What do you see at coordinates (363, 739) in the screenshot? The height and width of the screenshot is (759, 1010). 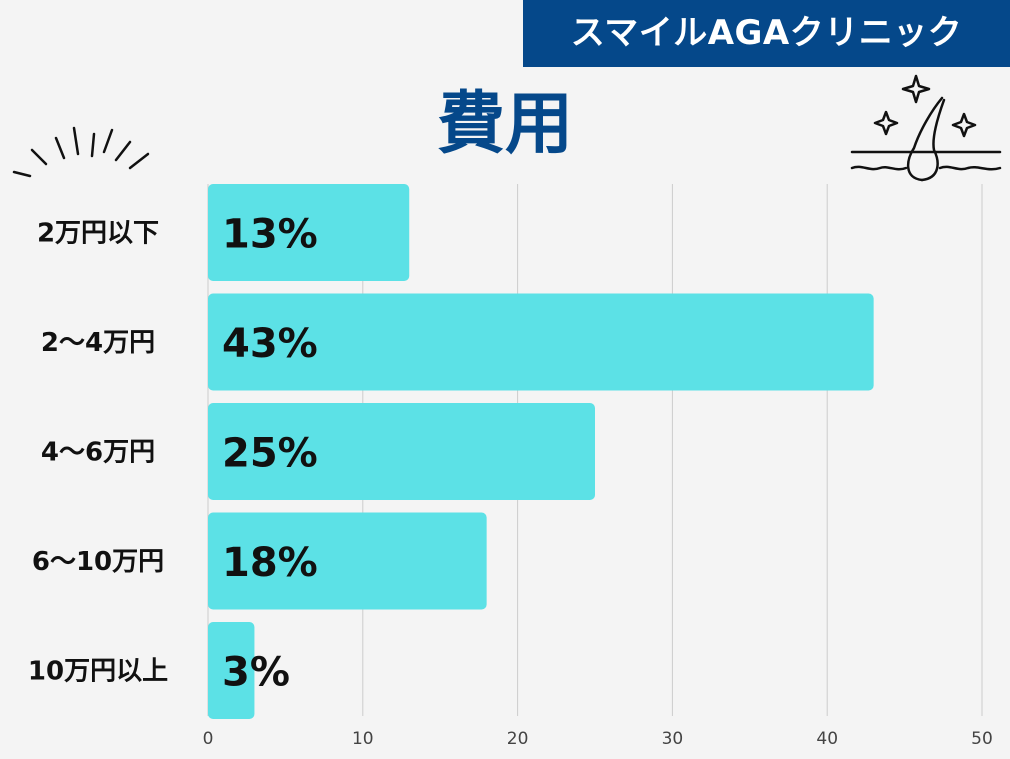 I see `x-tick-label: 10` at bounding box center [363, 739].